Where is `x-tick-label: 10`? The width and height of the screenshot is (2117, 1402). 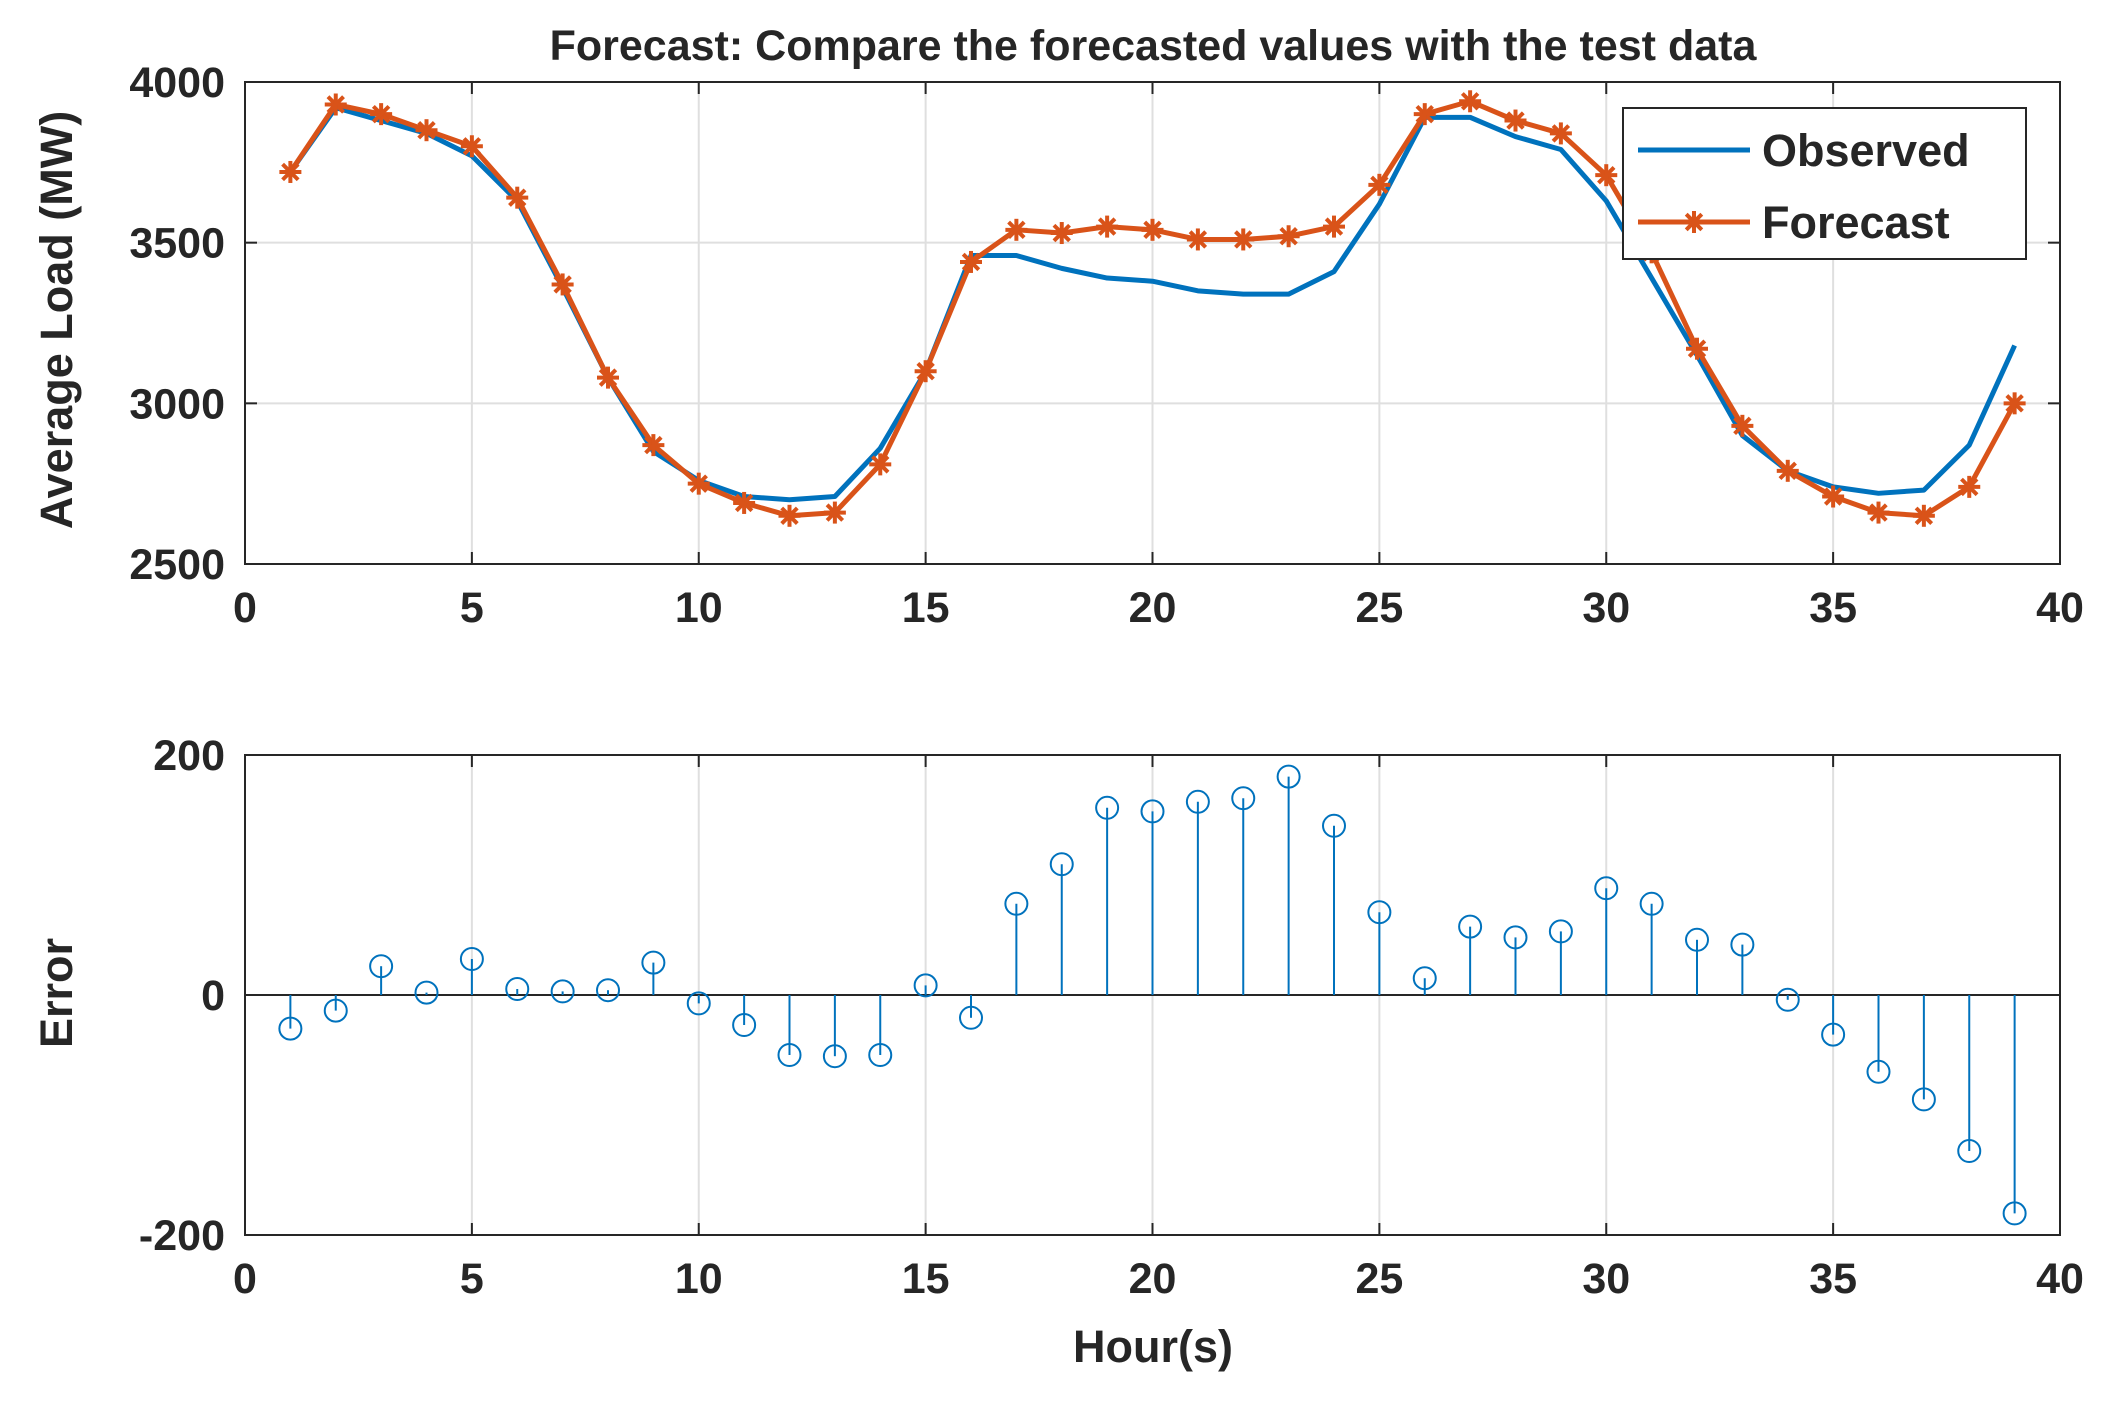 x-tick-label: 10 is located at coordinates (699, 608).